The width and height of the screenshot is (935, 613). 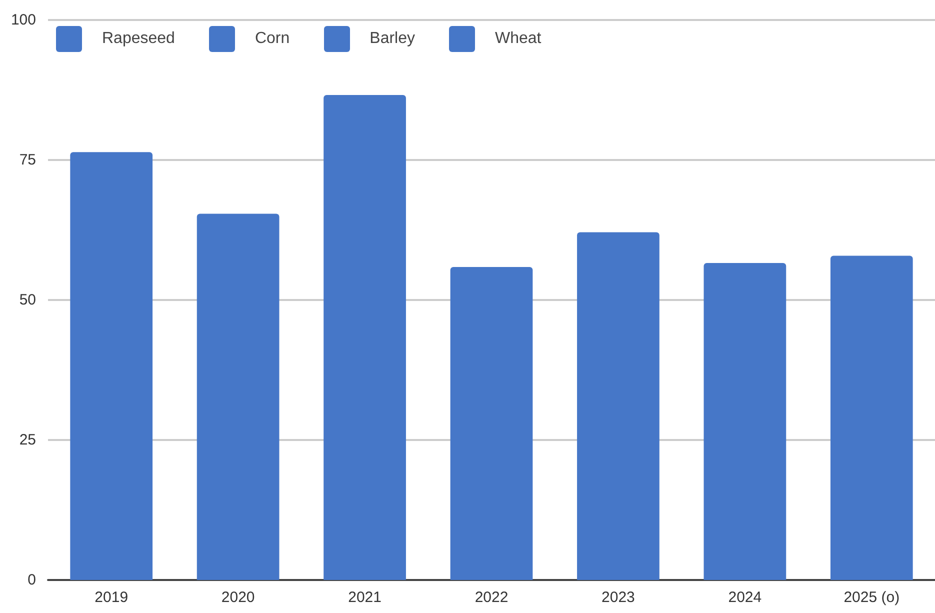 What do you see at coordinates (23, 20) in the screenshot?
I see `y-tick-label: 100` at bounding box center [23, 20].